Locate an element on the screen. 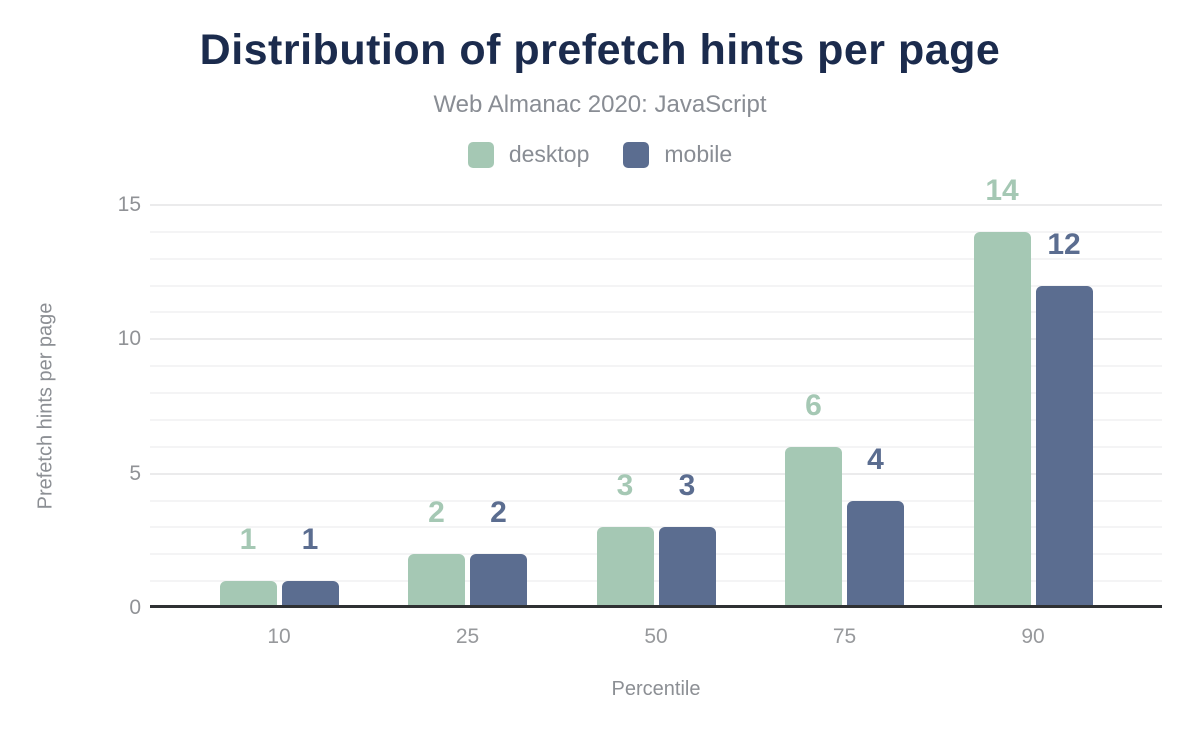 The width and height of the screenshot is (1200, 742). x-axis-line is located at coordinates (656, 606).